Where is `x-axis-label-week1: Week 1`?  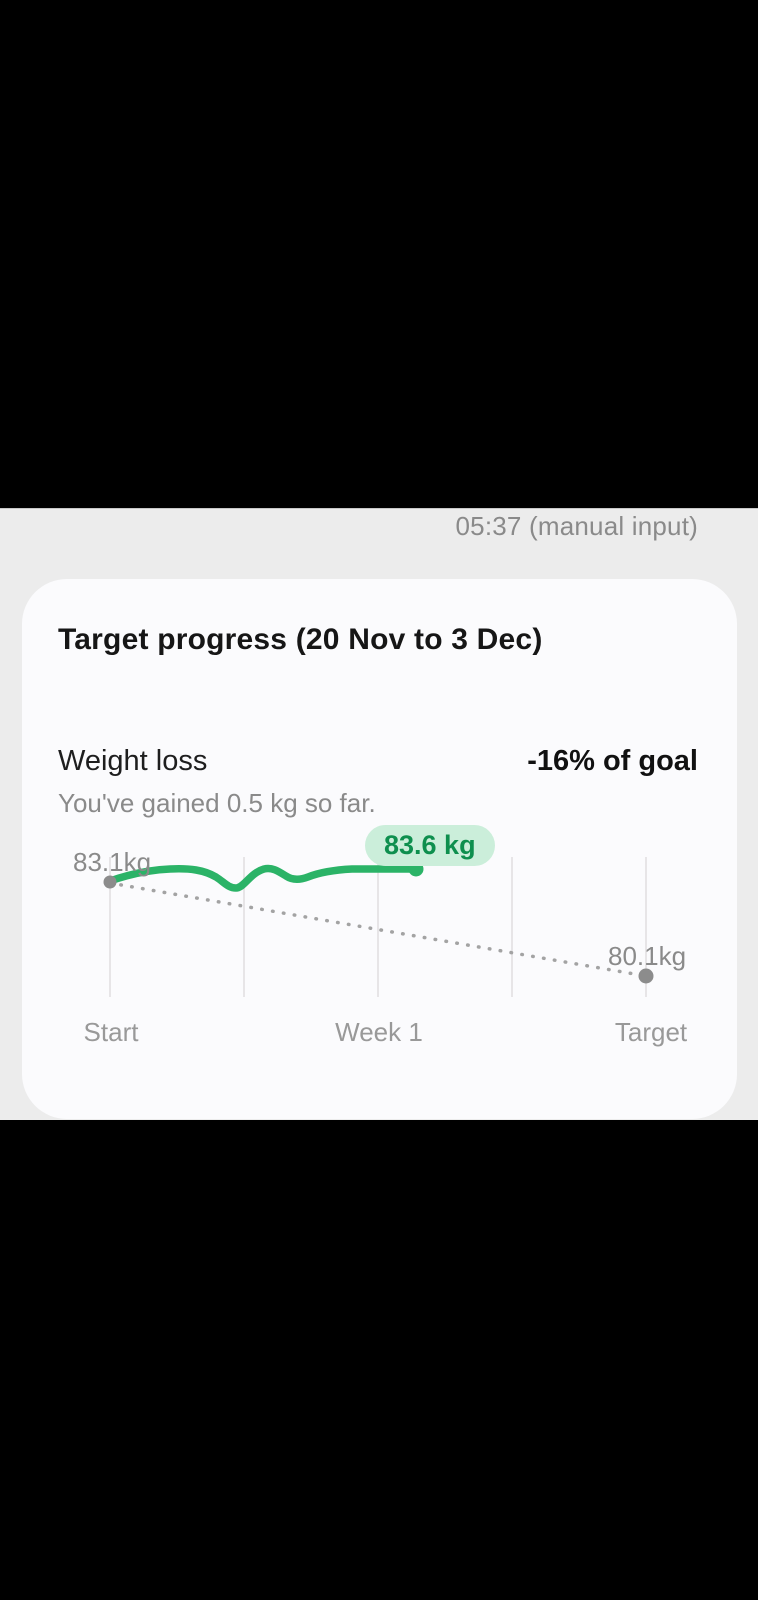
x-axis-label-week1: Week 1 is located at coordinates (379, 1032).